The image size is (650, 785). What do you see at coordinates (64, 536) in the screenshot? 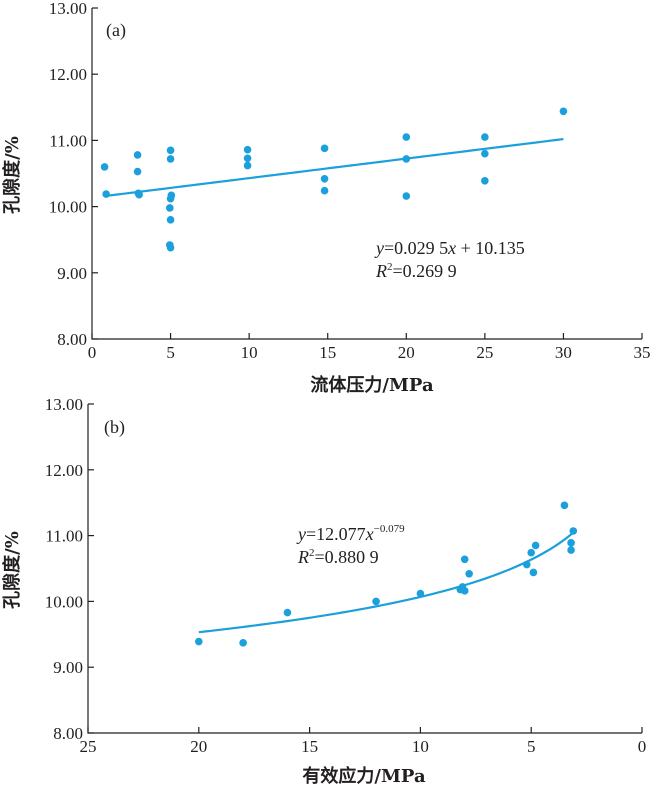
I see `panel-b-y-tick-label: 11.00` at bounding box center [64, 536].